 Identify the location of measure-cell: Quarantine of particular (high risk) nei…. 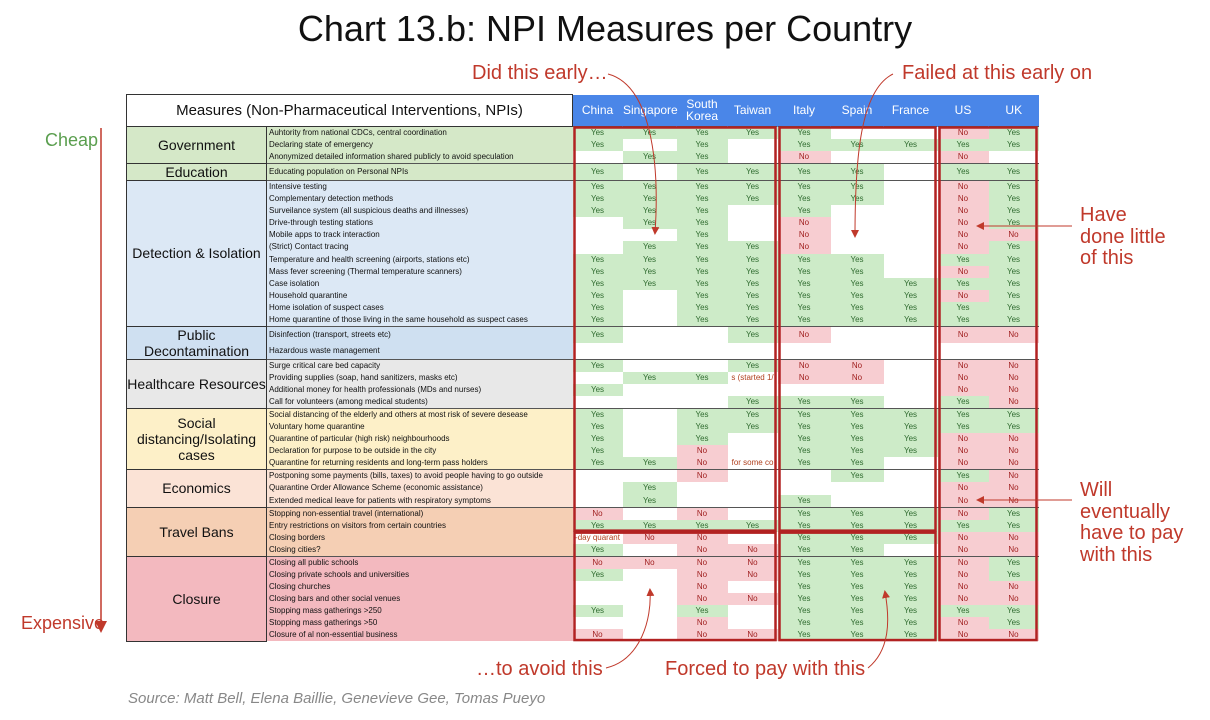
(419, 439).